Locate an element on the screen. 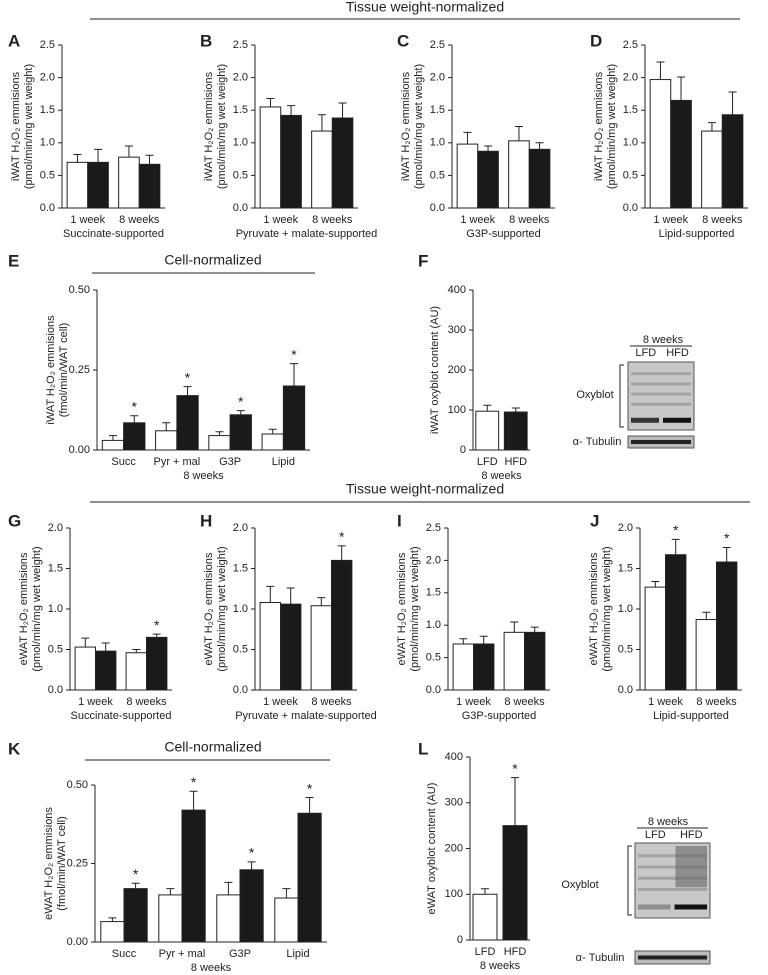 The height and width of the screenshot is (975, 768). y-tick-label: 0.00 is located at coordinates (77, 942).